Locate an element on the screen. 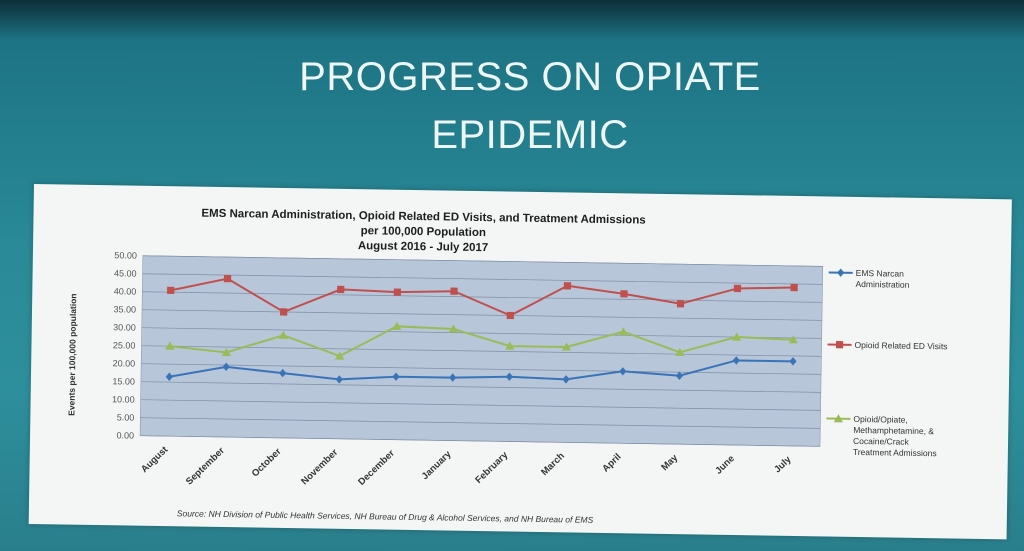 Image resolution: width=1024 pixels, height=551 pixels. legend-entry: Opioid Related ED Visits is located at coordinates (900, 345).